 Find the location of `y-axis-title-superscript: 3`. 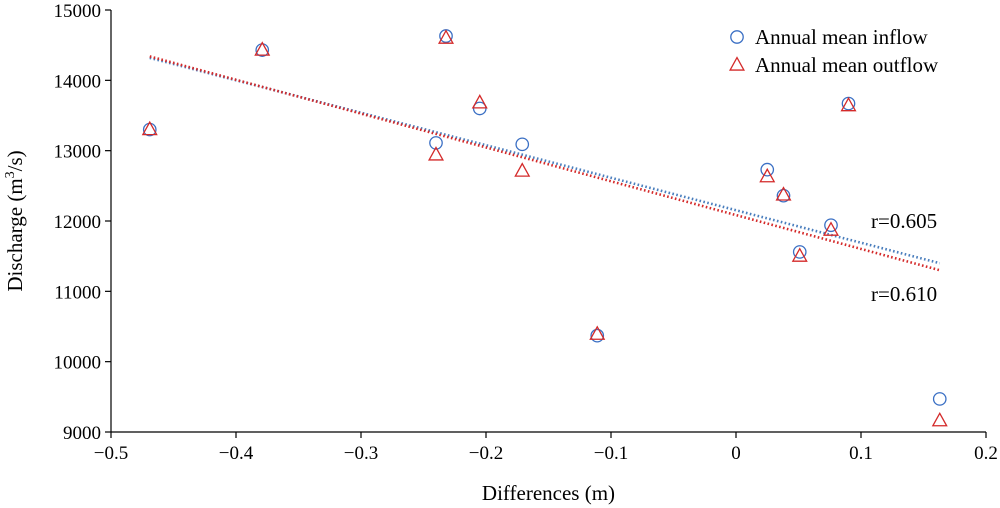

y-axis-title-superscript: 3 is located at coordinates (10, 174).